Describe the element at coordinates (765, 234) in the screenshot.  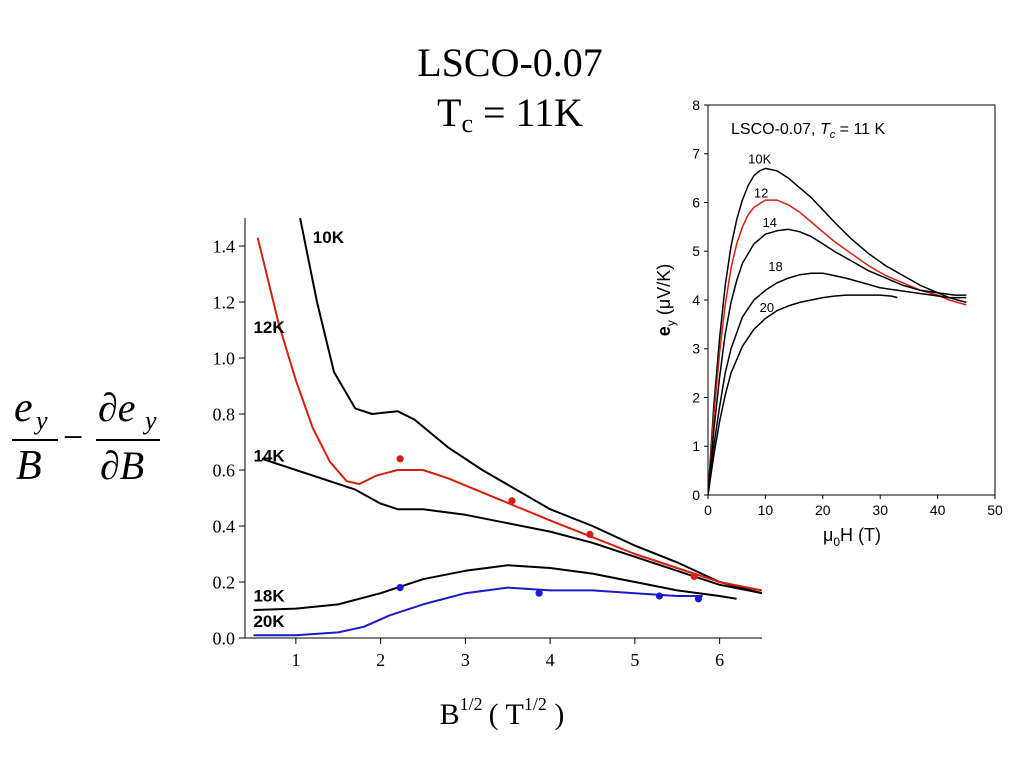
I see `inset-series-labels: 10K 12 14 18 20` at that location.